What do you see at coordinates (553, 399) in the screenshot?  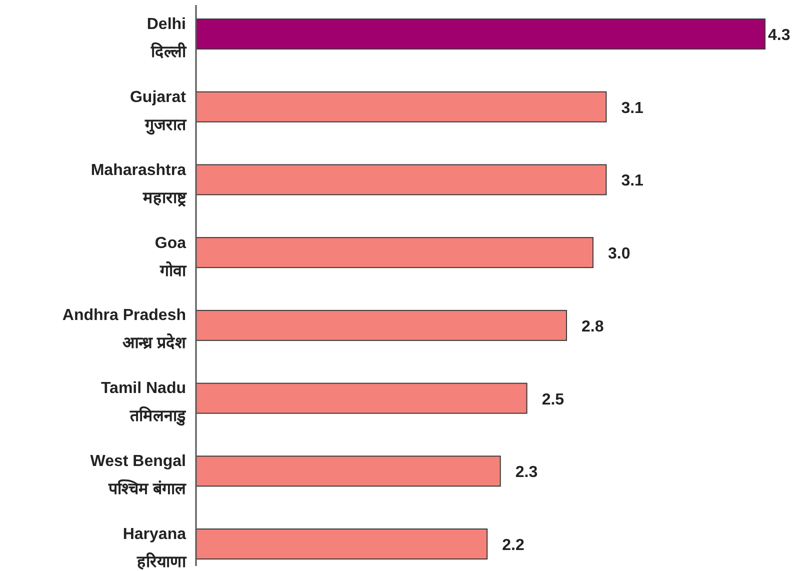 I see `data-label: 2.5` at bounding box center [553, 399].